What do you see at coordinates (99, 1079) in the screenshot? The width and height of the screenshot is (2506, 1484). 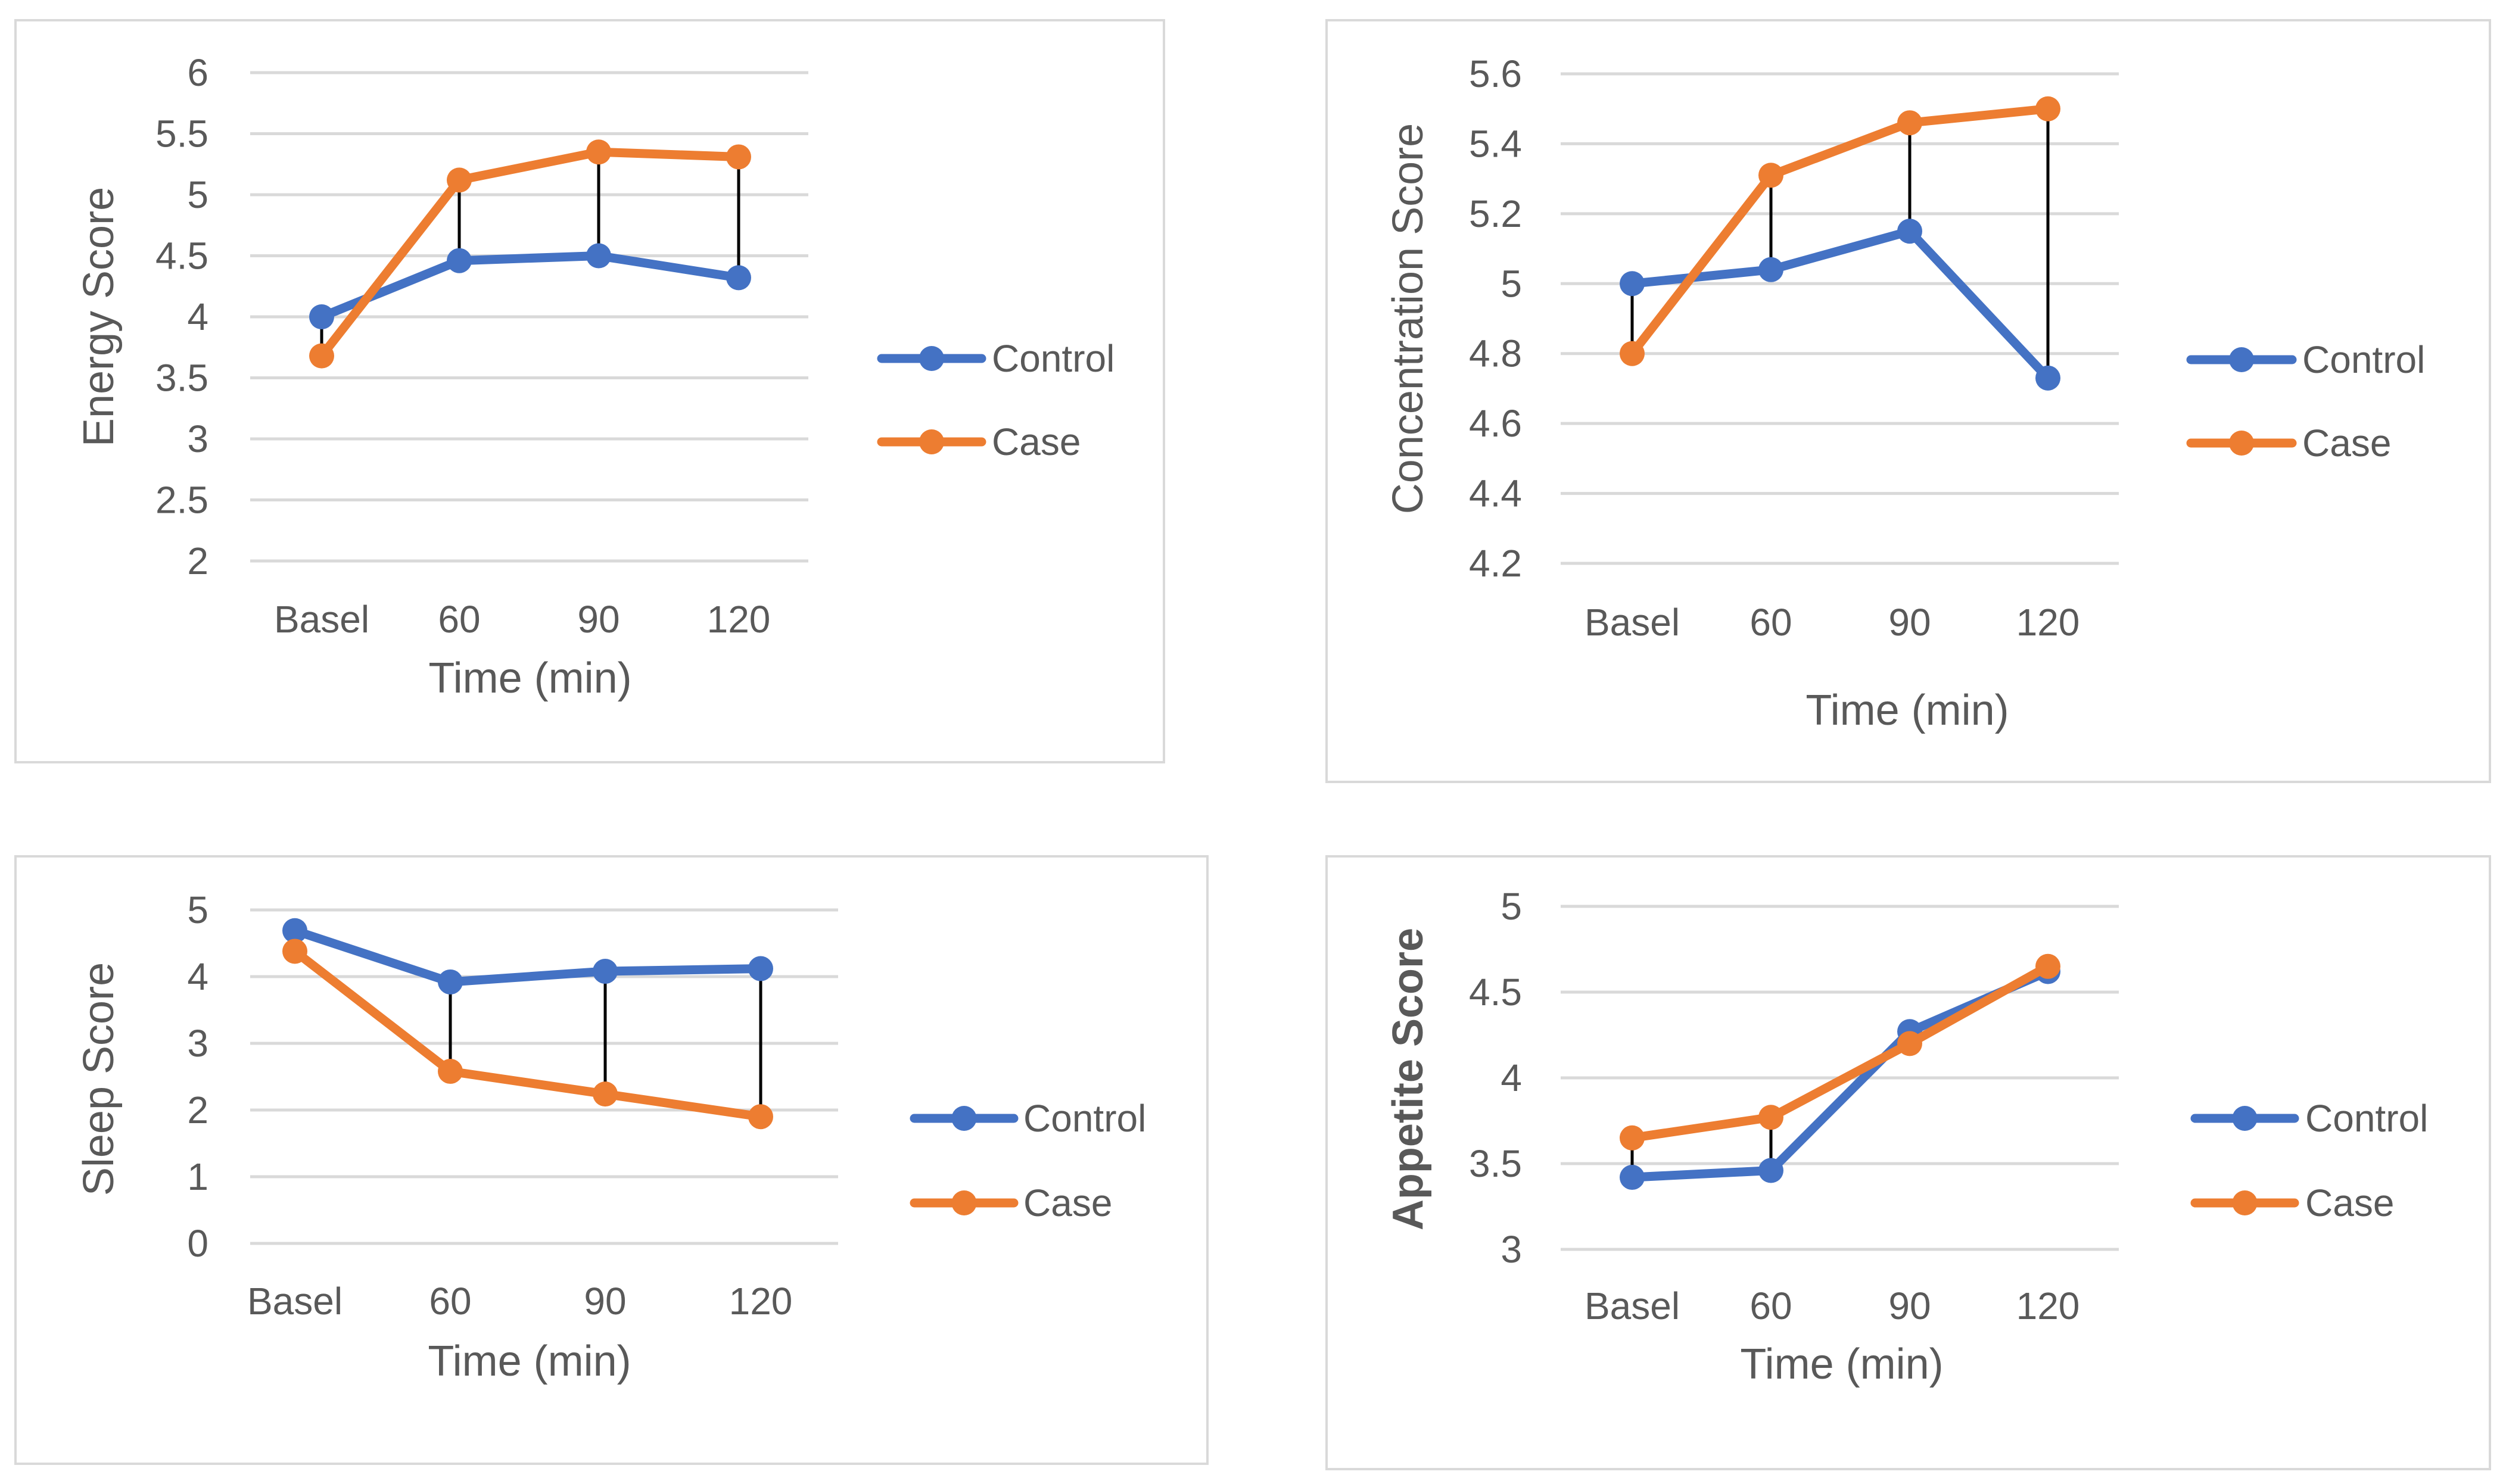 I see `y-axis-title: Sleep Score` at bounding box center [99, 1079].